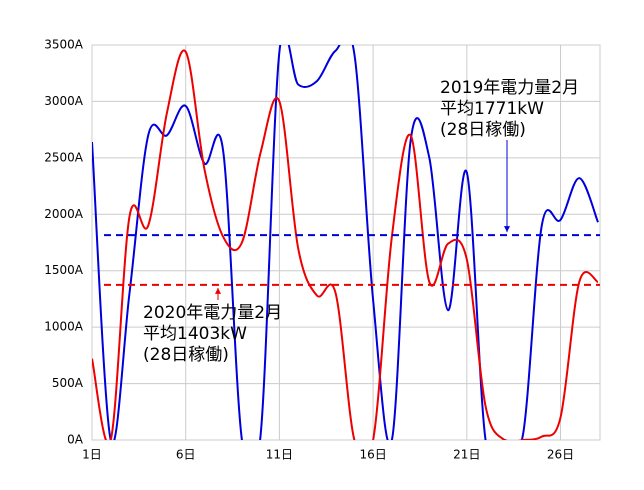 The image size is (644, 490). What do you see at coordinates (279, 455) in the screenshot?
I see `x-tick-label: 11日` at bounding box center [279, 455].